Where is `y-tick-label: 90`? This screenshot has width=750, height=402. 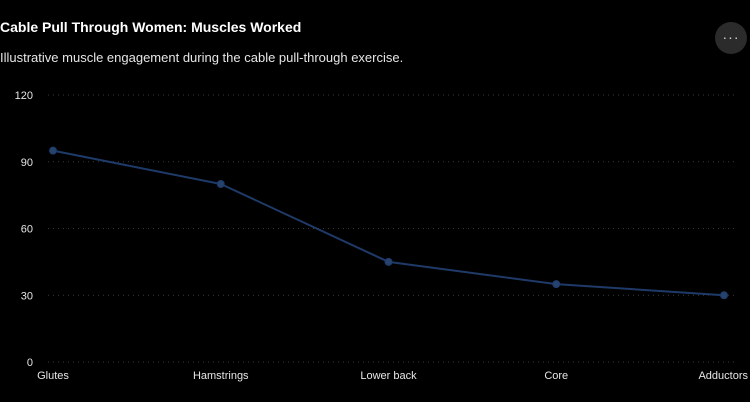 y-tick-label: 90 is located at coordinates (27, 163).